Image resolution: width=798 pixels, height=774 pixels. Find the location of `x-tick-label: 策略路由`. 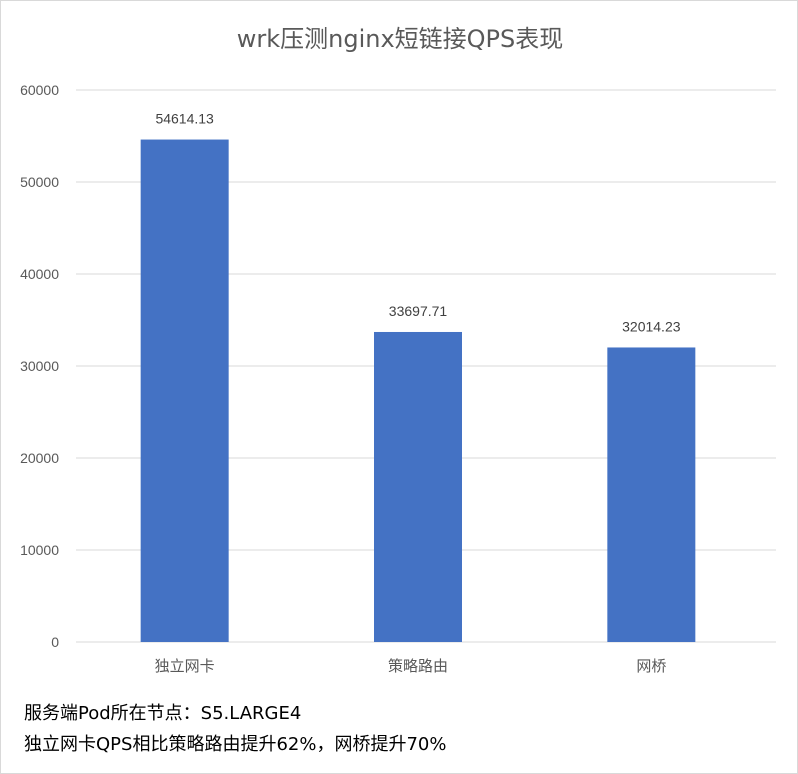

x-tick-label: 策略路由 is located at coordinates (418, 666).